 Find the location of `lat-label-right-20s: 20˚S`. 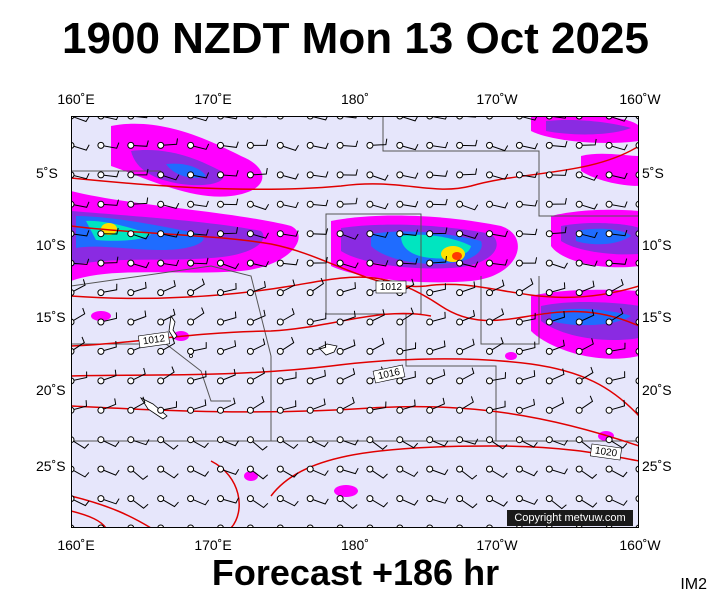

lat-label-right-20s: 20˚S is located at coordinates (657, 390).